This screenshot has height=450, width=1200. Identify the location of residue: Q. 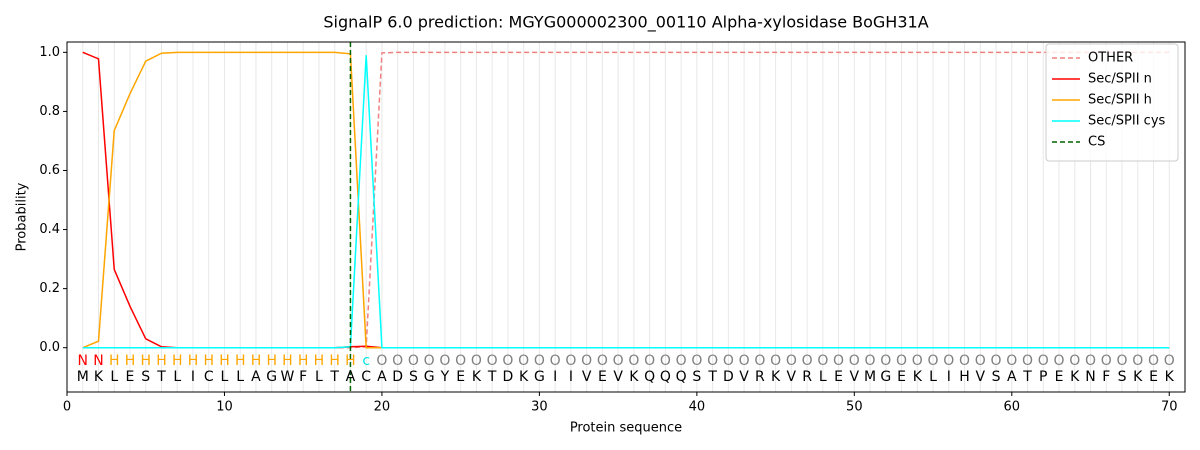
(681, 377).